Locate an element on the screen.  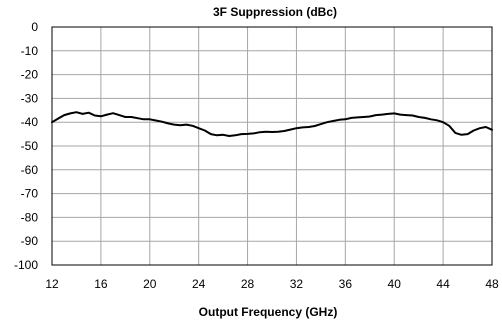
chart-title: 3F Suppression (dBc) is located at coordinates (275, 12).